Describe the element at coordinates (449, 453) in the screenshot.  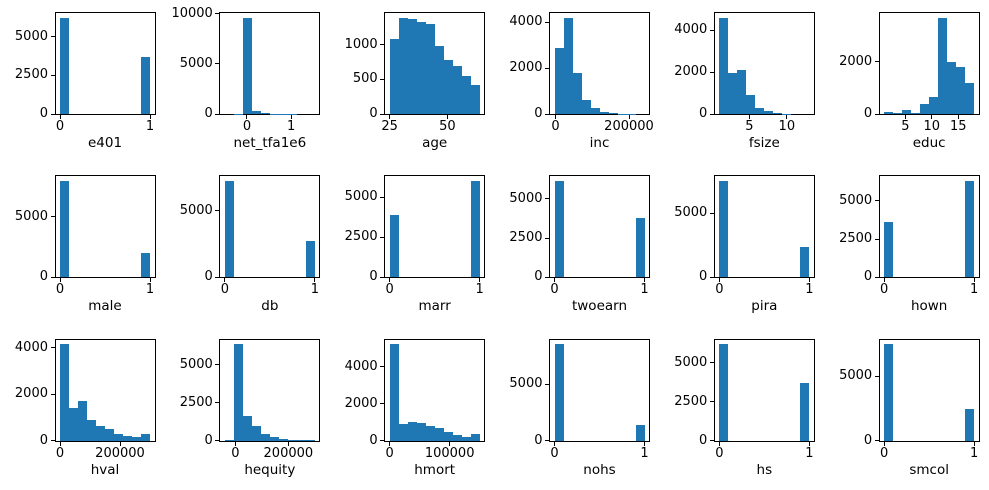
I see `x-tick-label: 100000` at that location.